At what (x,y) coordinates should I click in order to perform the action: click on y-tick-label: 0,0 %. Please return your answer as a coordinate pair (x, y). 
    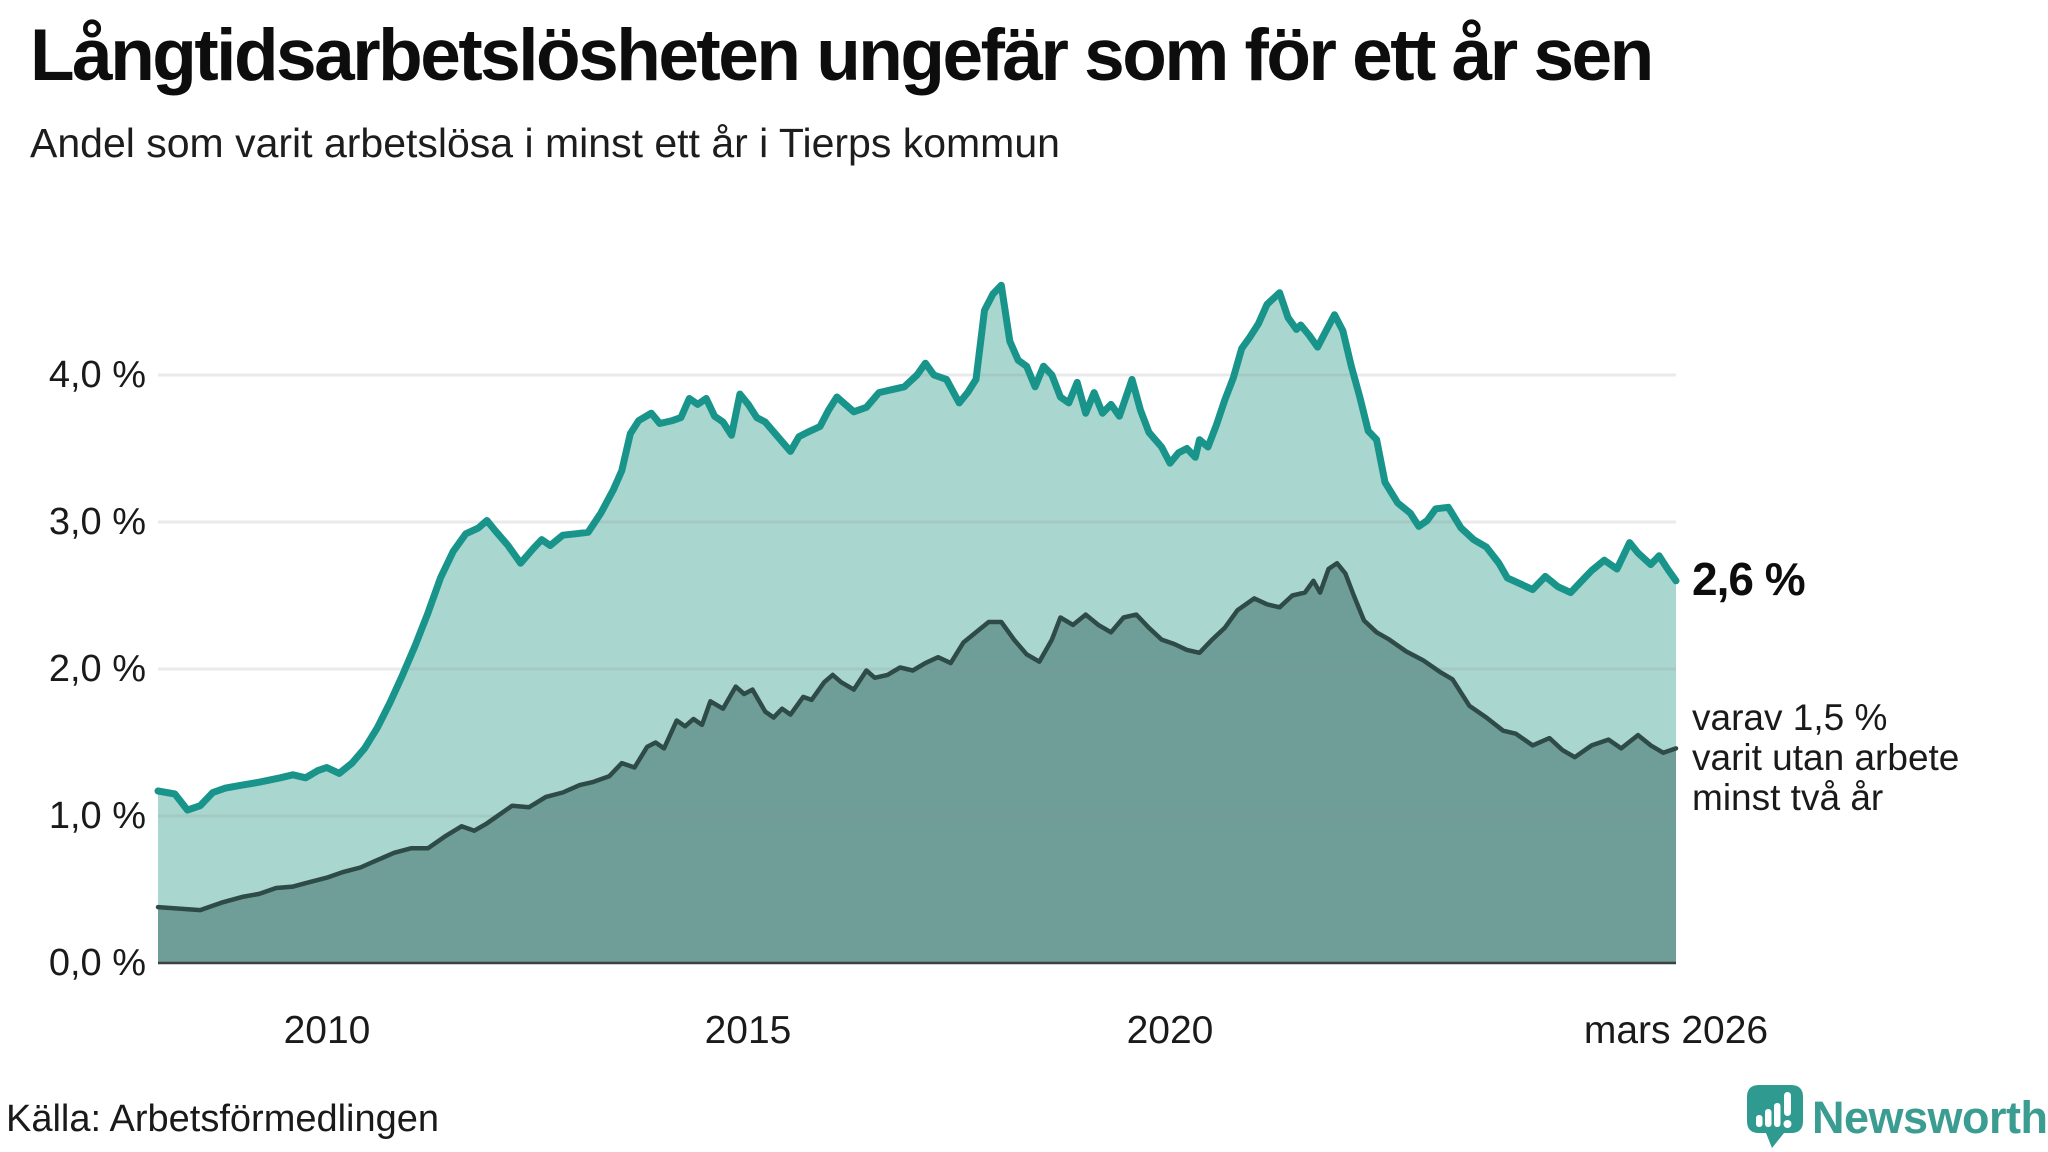
    Looking at the image, I should click on (97, 963).